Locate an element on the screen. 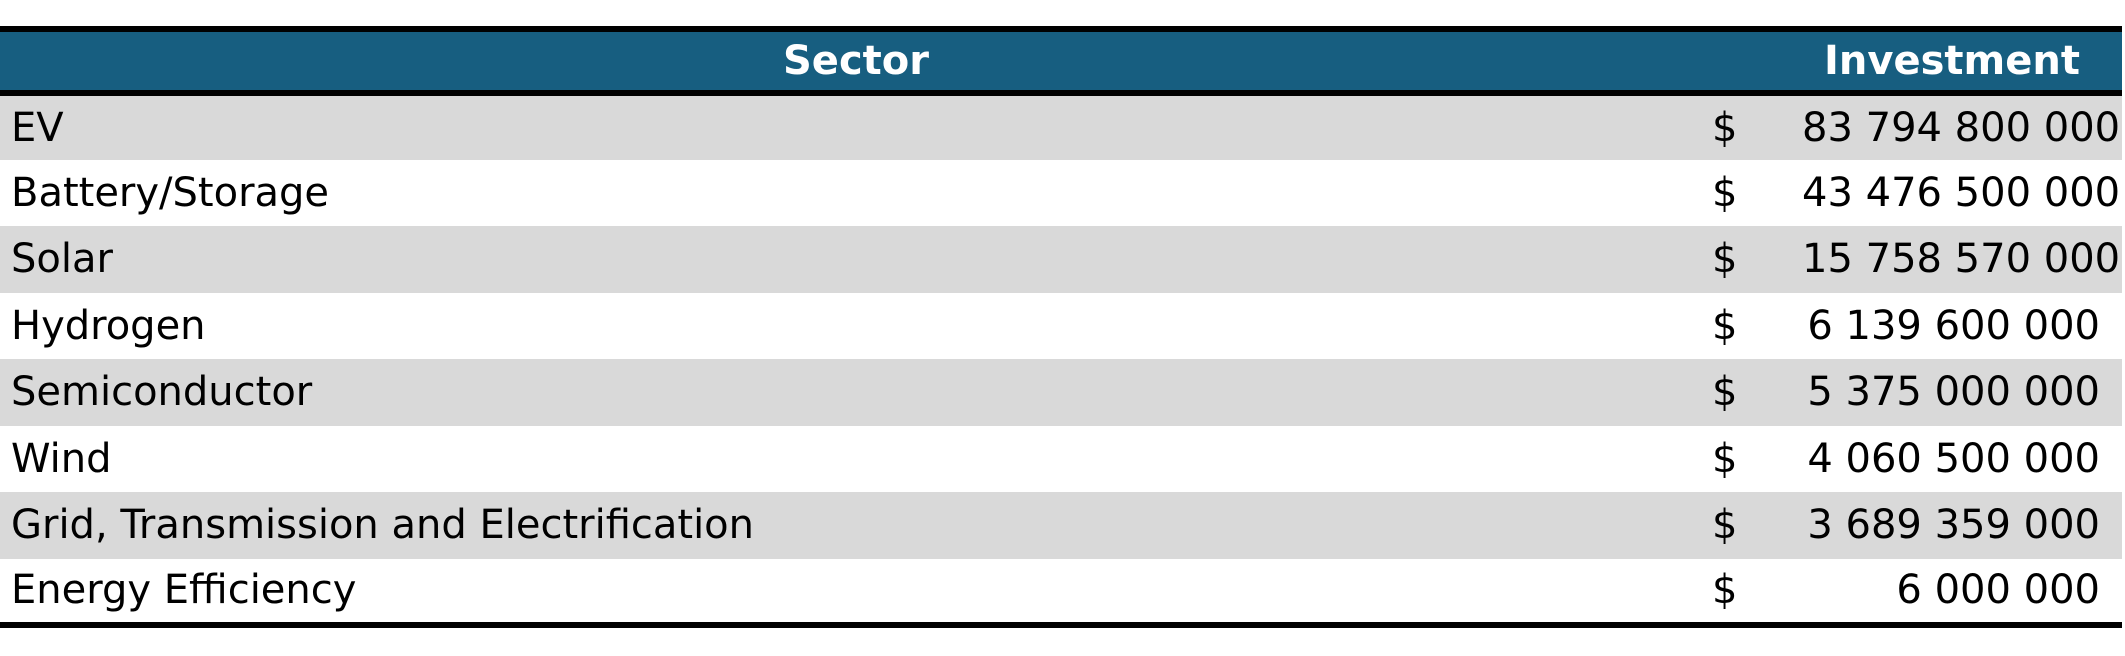 The image size is (2125, 656). table-row: Semiconductor $5 375 000 000 is located at coordinates (1061, 392).